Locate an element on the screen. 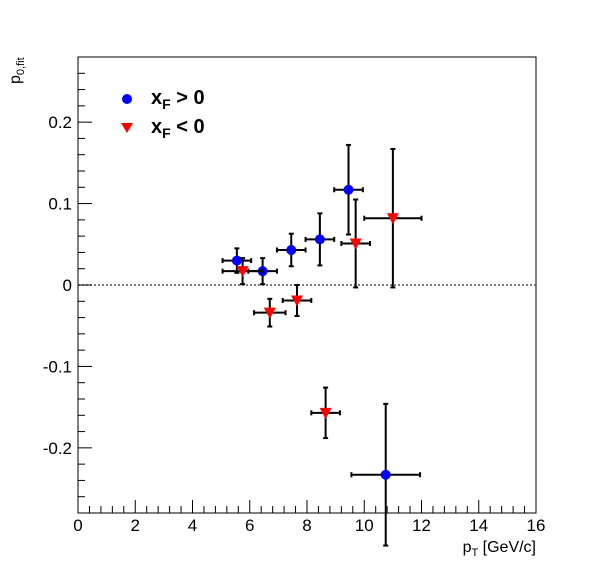  legend: xF > 0 xF < 0 is located at coordinates (163, 114).